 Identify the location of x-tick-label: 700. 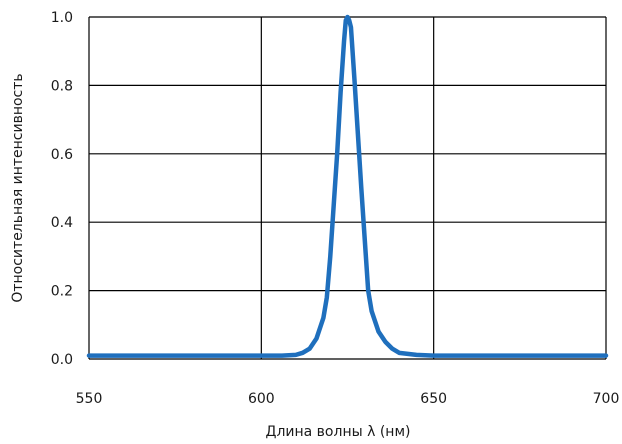
(606, 399).